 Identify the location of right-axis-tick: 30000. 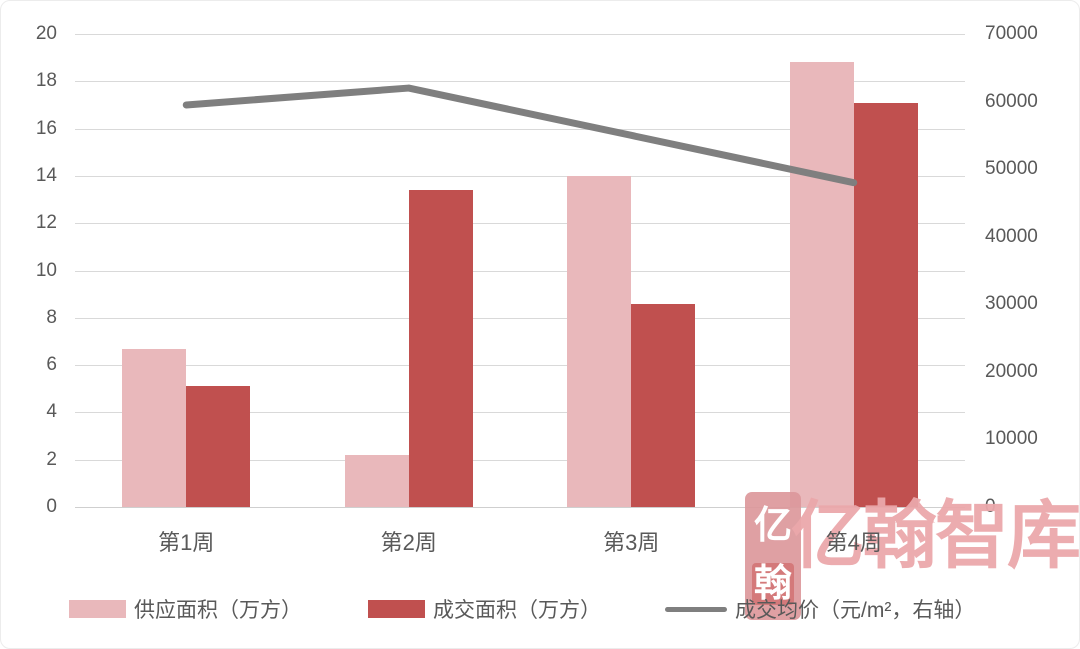
(1011, 304).